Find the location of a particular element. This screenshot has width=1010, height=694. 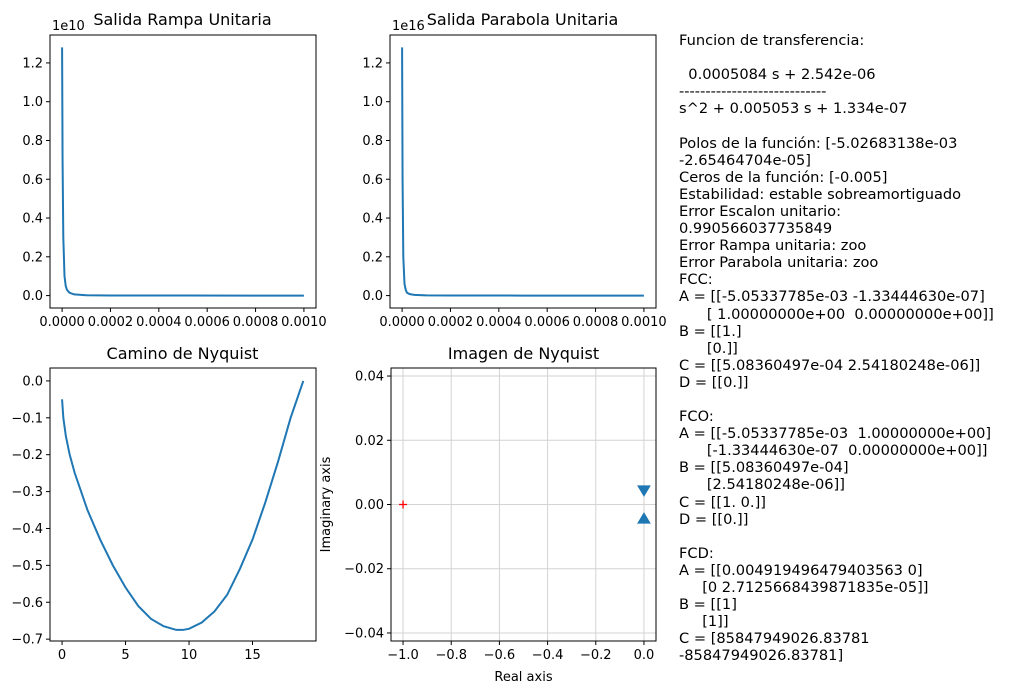

offset-text-rampa: 1e10 is located at coordinates (68, 26).